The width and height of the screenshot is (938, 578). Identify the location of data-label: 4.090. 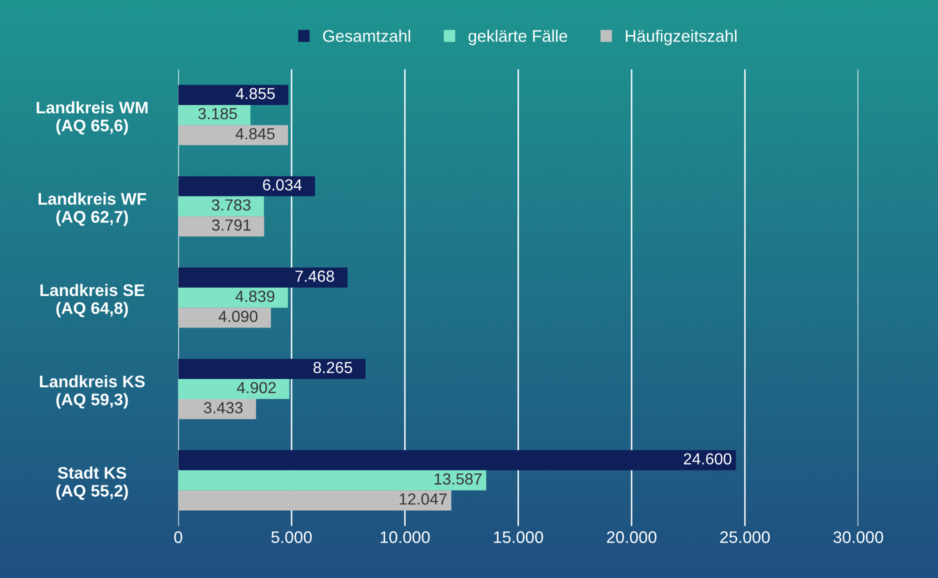
(238, 316).